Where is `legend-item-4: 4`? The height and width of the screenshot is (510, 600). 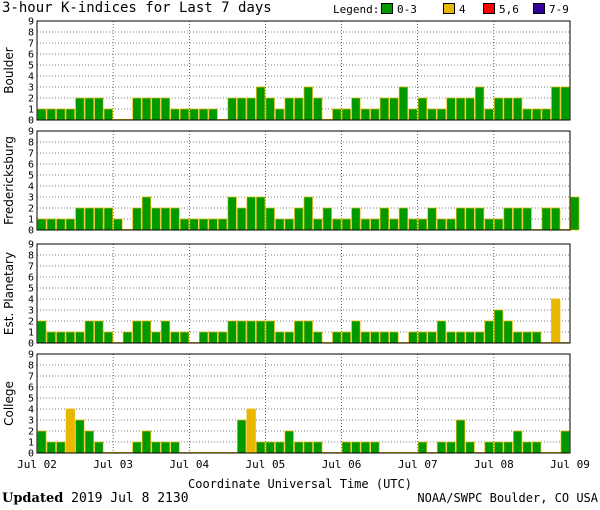 legend-item-4: 4 is located at coordinates (454, 9).